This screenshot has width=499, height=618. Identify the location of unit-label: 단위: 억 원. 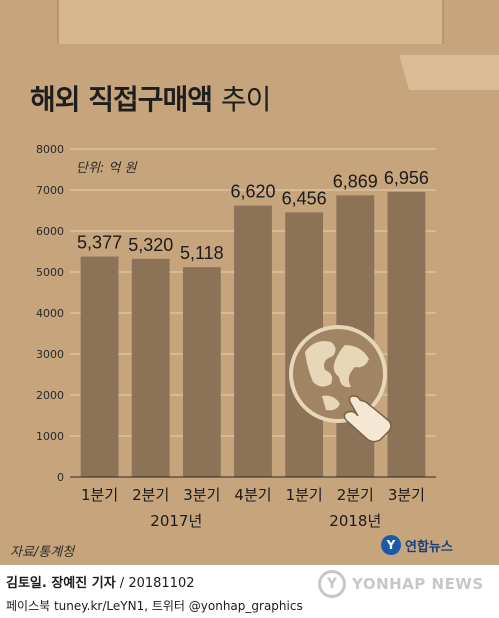
(106, 168).